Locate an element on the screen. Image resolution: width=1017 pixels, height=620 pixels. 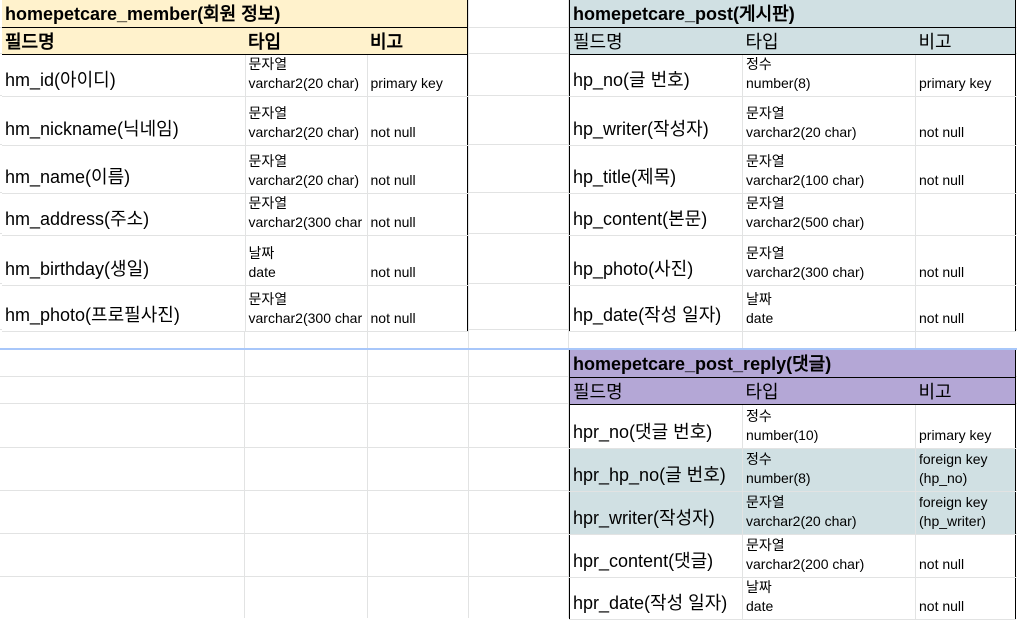
type-cell: 문자열 varchar2(100 char) is located at coordinates (829, 169).